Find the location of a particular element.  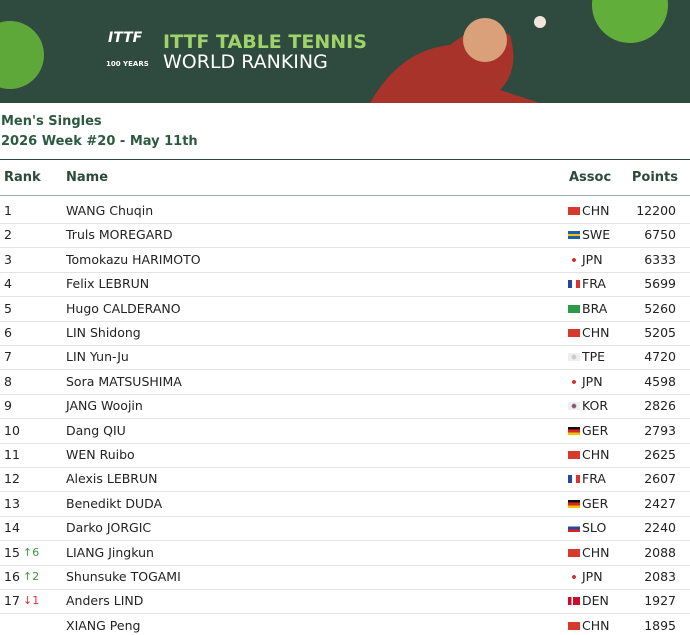

points: 6750 is located at coordinates (660, 235).